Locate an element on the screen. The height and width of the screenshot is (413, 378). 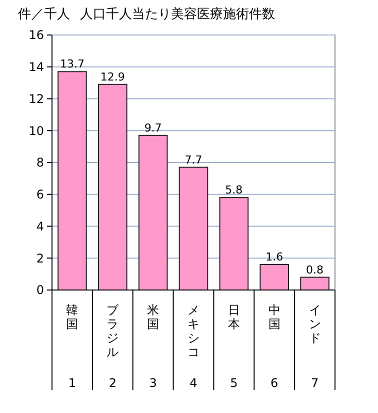
y-tick-label: 16 is located at coordinates (36, 35).